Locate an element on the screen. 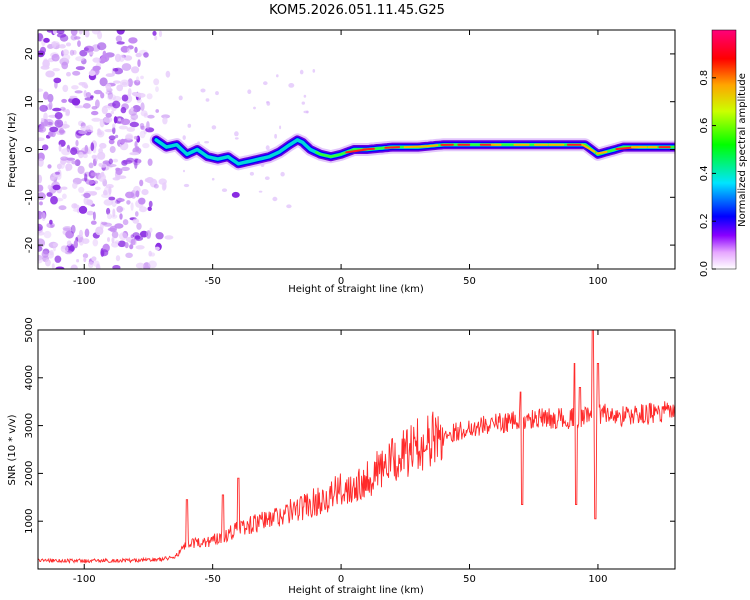 Image resolution: width=750 pixels, height=600 pixels. spectrogram-xlabel: Height of straight line (km) is located at coordinates (356, 289).